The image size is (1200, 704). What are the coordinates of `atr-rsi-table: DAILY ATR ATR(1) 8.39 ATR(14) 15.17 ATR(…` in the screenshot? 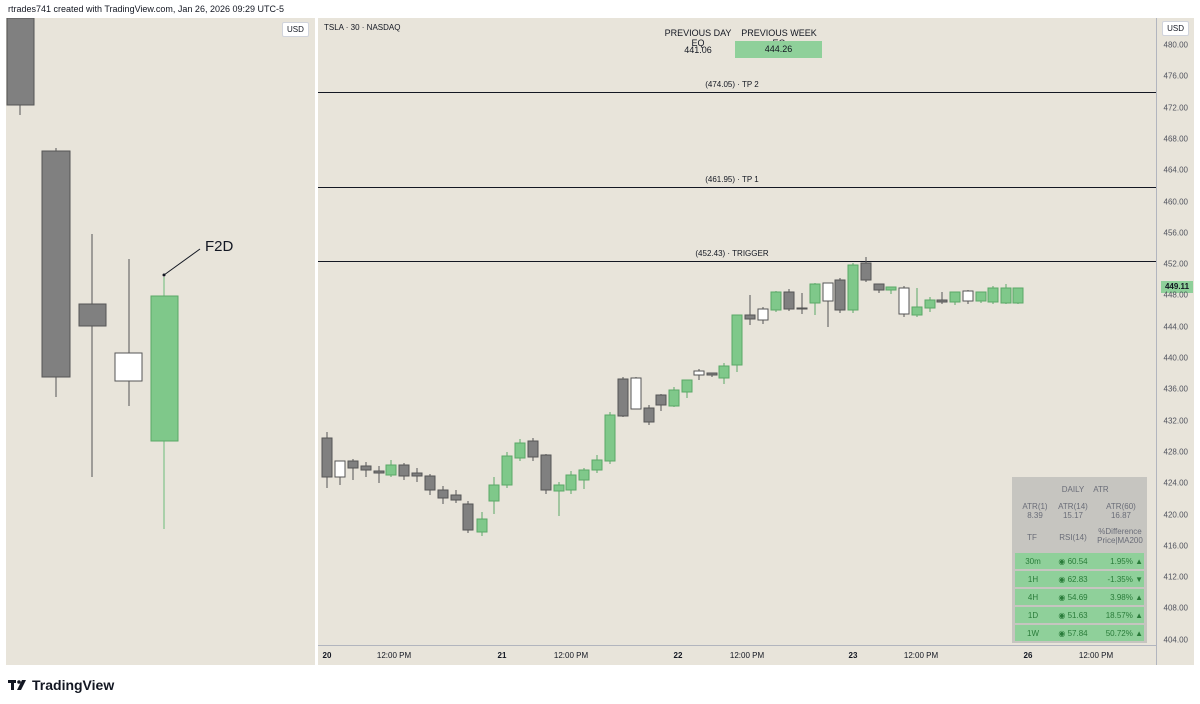 It's located at (1079, 560).